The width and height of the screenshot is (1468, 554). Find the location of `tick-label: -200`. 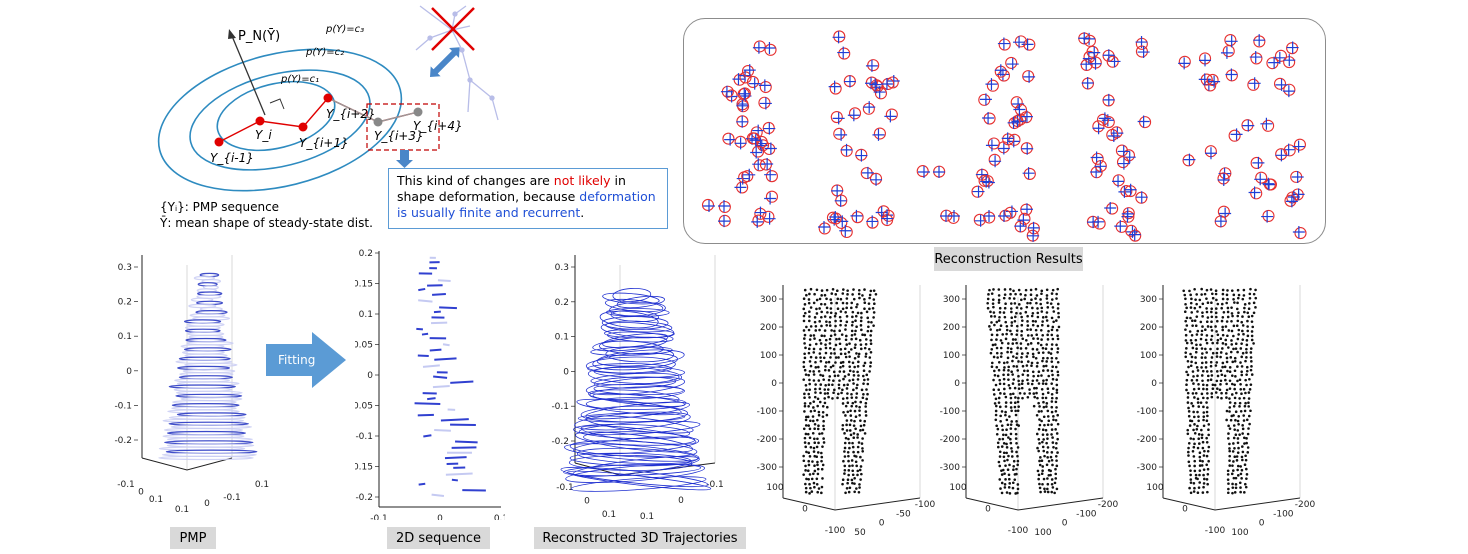

tick-label: -200 is located at coordinates (1108, 505).